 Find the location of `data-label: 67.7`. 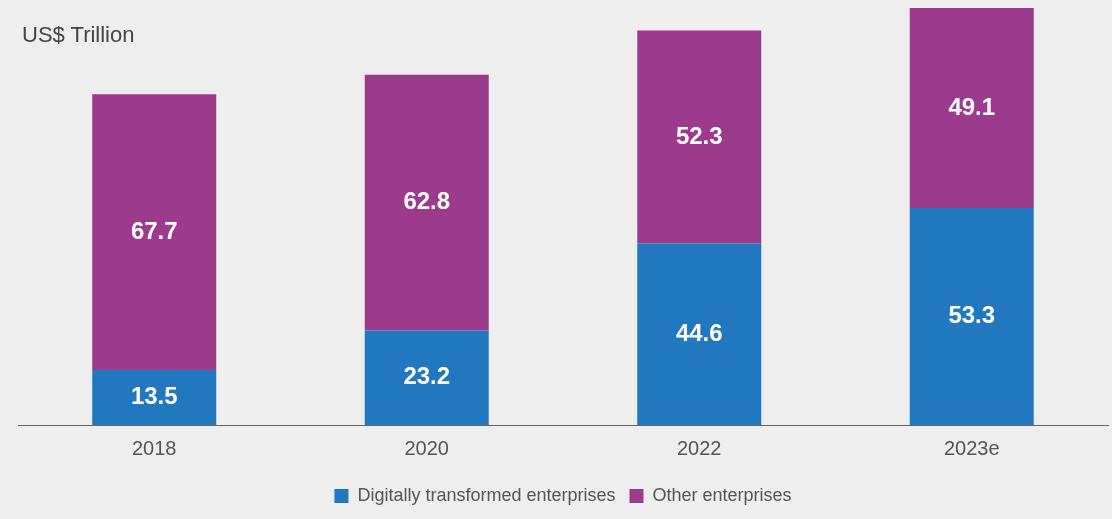

data-label: 67.7 is located at coordinates (154, 230).